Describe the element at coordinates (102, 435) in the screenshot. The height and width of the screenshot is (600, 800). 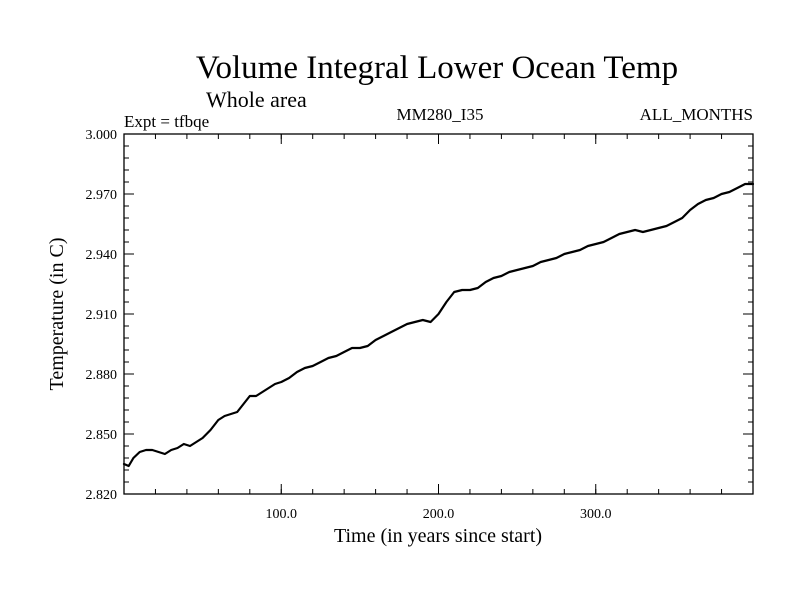
I see `y-tick-label: 2.850` at that location.